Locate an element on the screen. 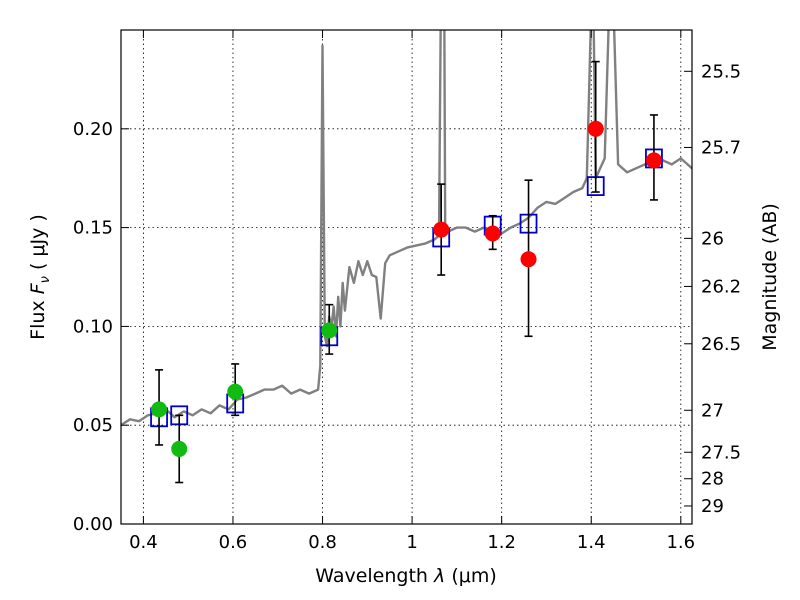 This screenshot has width=800, height=600. y-tick-label: 0.05 is located at coordinates (93, 425).